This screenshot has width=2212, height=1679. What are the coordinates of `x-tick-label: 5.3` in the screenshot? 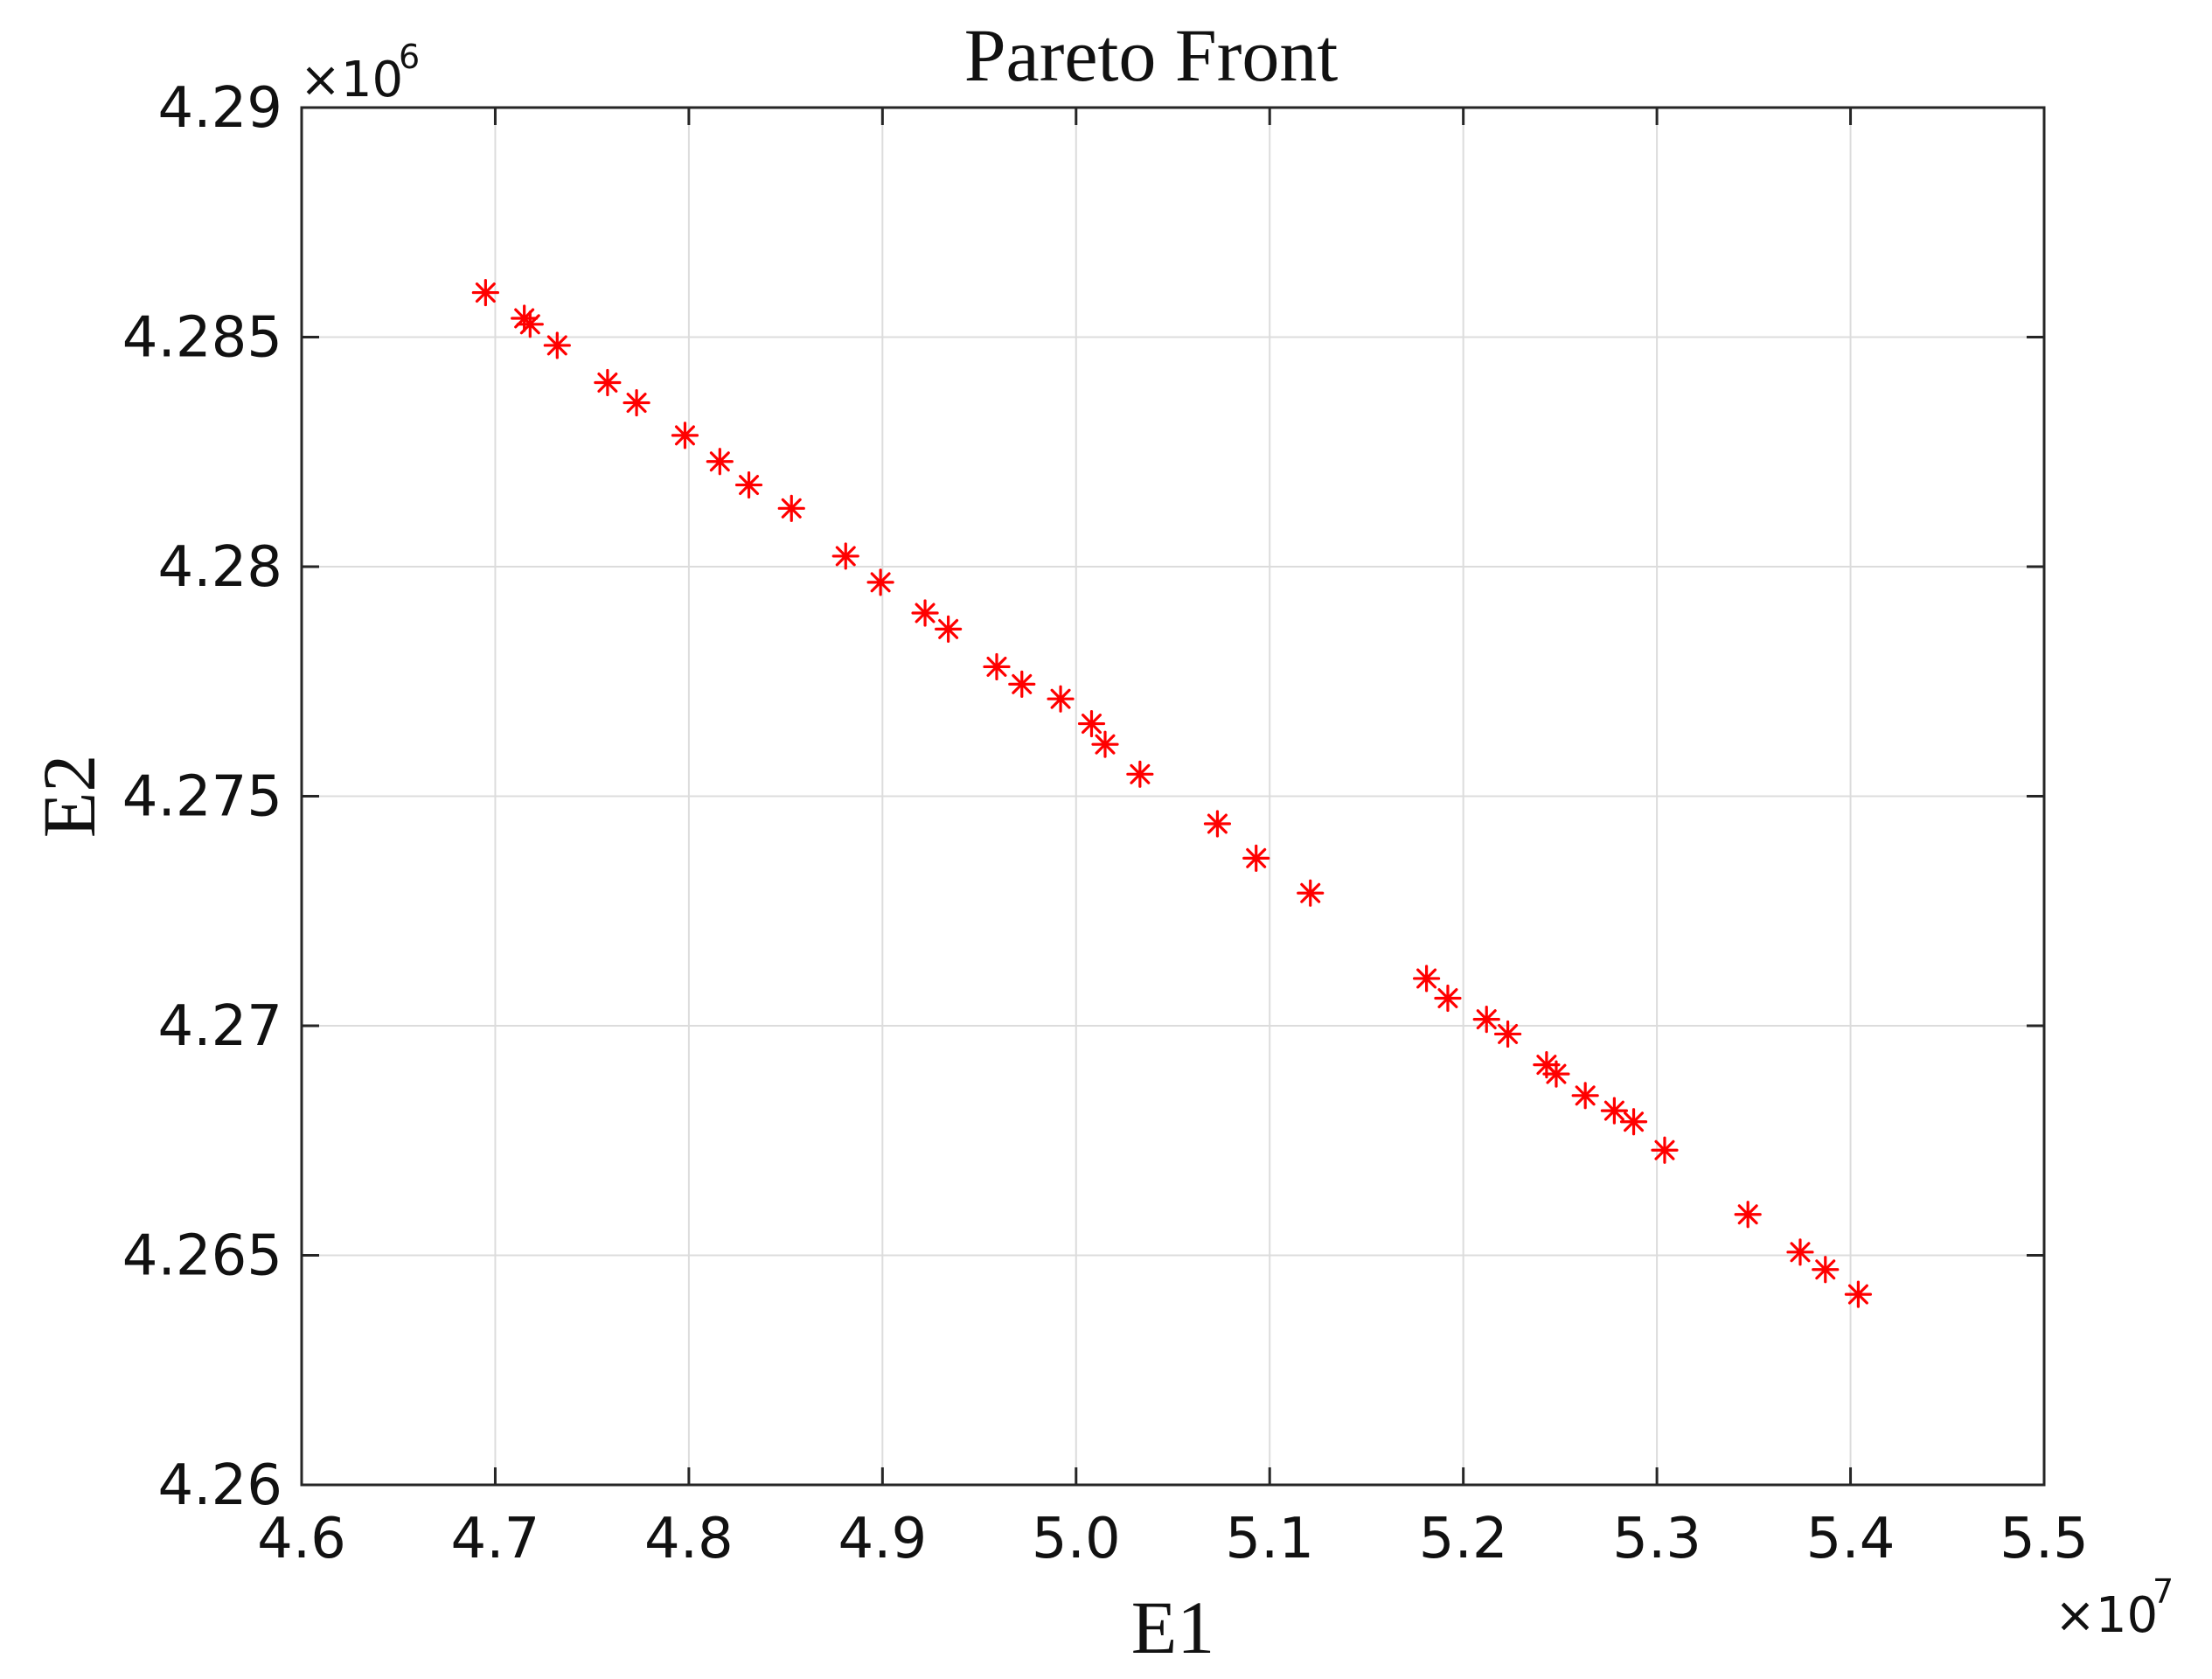 It's located at (1656, 1539).